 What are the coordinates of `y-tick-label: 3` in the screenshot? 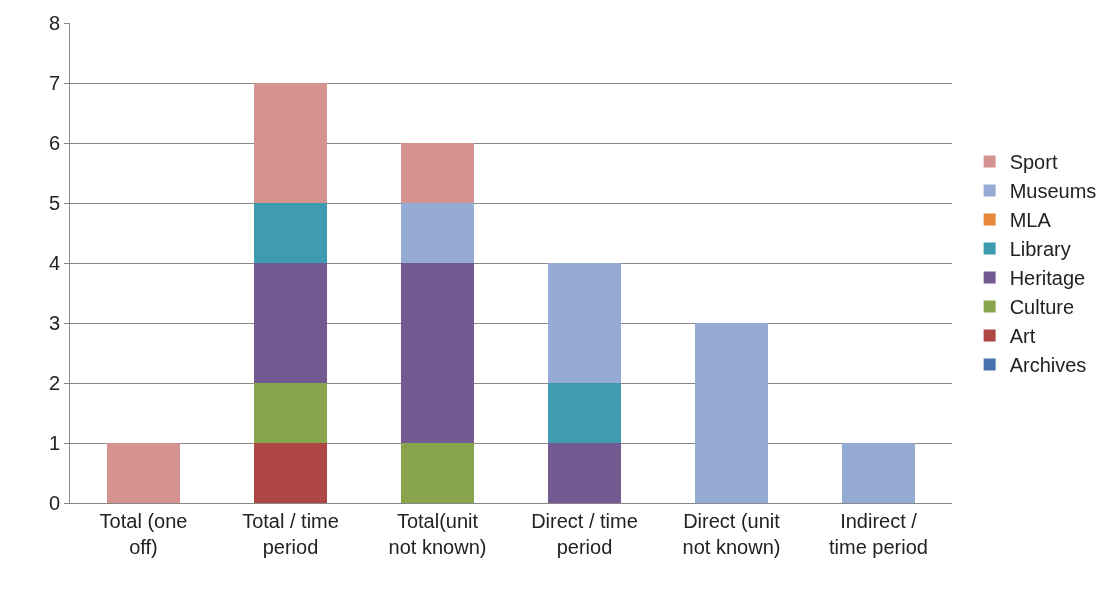 It's located at (54, 323).